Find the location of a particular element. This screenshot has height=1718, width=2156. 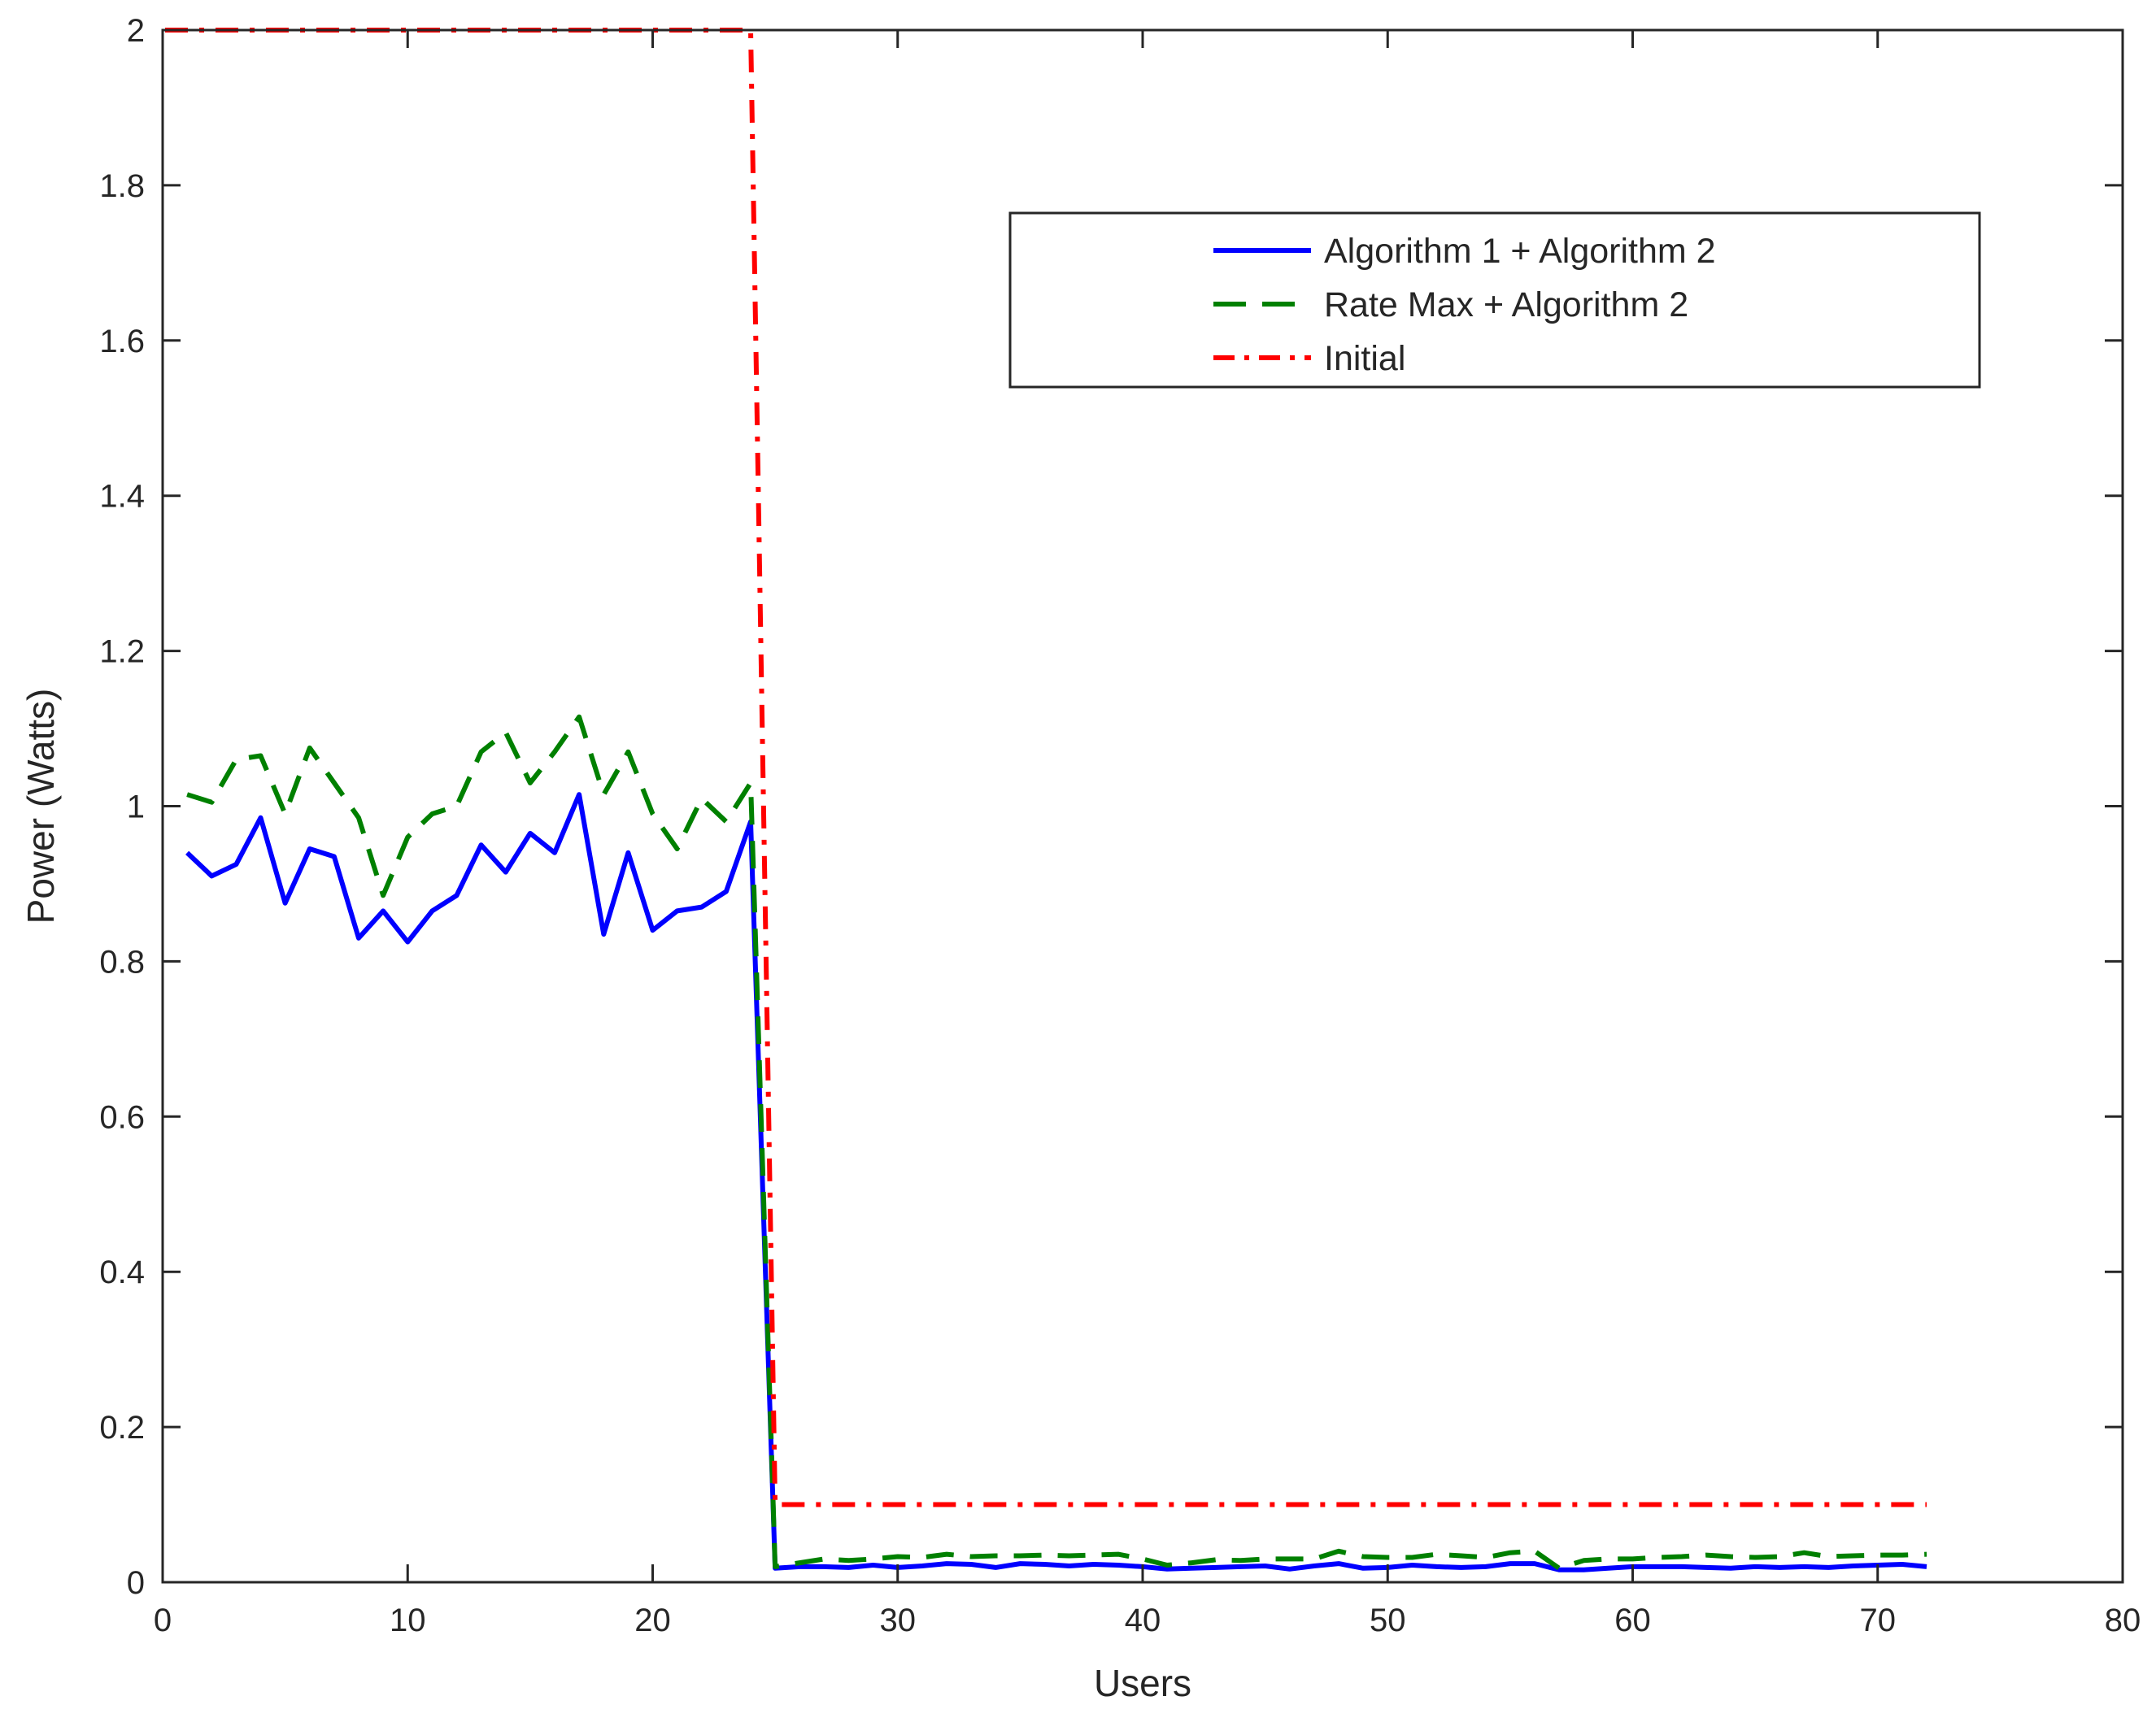

x-tick-label: 60 is located at coordinates (1632, 1620).